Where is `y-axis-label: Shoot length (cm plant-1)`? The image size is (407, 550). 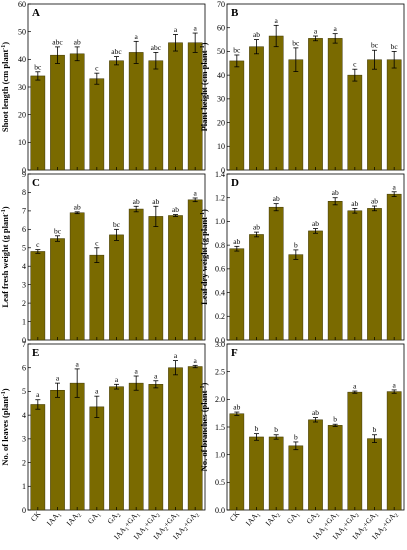 y-axis-label: Shoot length (cm plant-1) is located at coordinates (5, 87).